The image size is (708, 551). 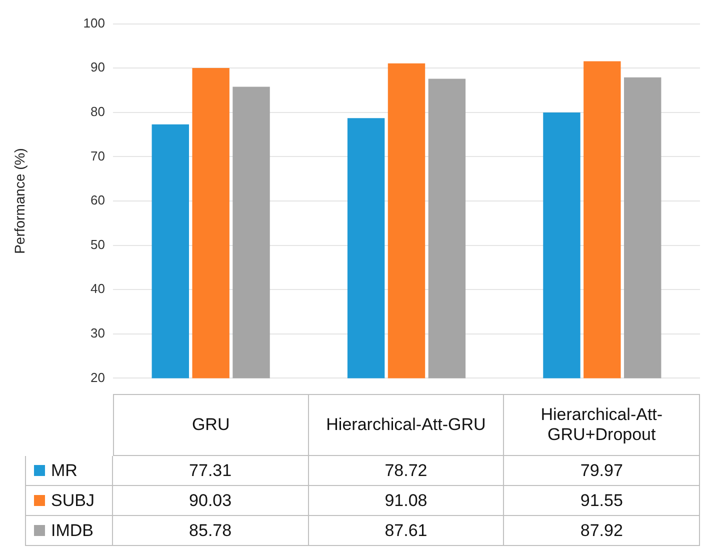 What do you see at coordinates (72, 500) in the screenshot?
I see `legend-label: SUBJ` at bounding box center [72, 500].